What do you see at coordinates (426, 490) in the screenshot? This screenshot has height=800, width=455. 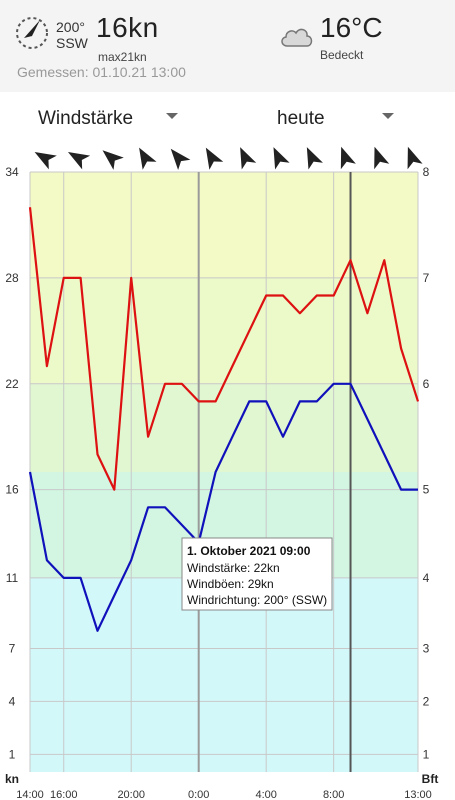 I see `y2-tick-label: 5` at bounding box center [426, 490].